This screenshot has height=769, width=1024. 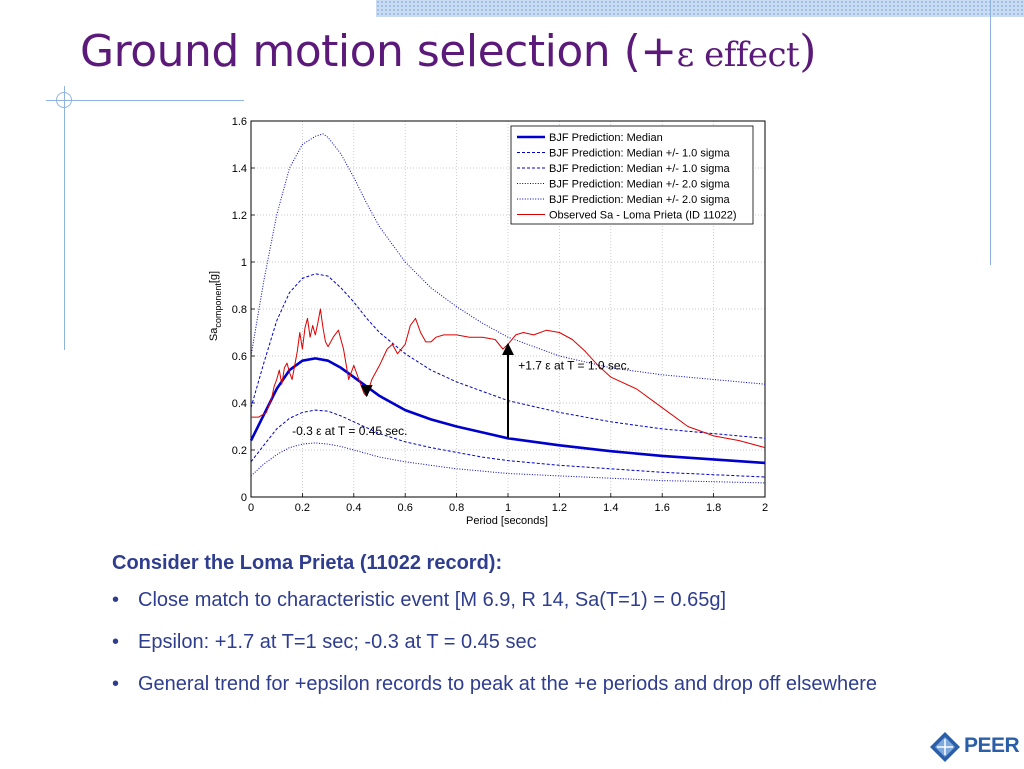 I want to click on legend-label: Observed Sa - Loma Prieta (ID 11022), so click(x=643, y=216).